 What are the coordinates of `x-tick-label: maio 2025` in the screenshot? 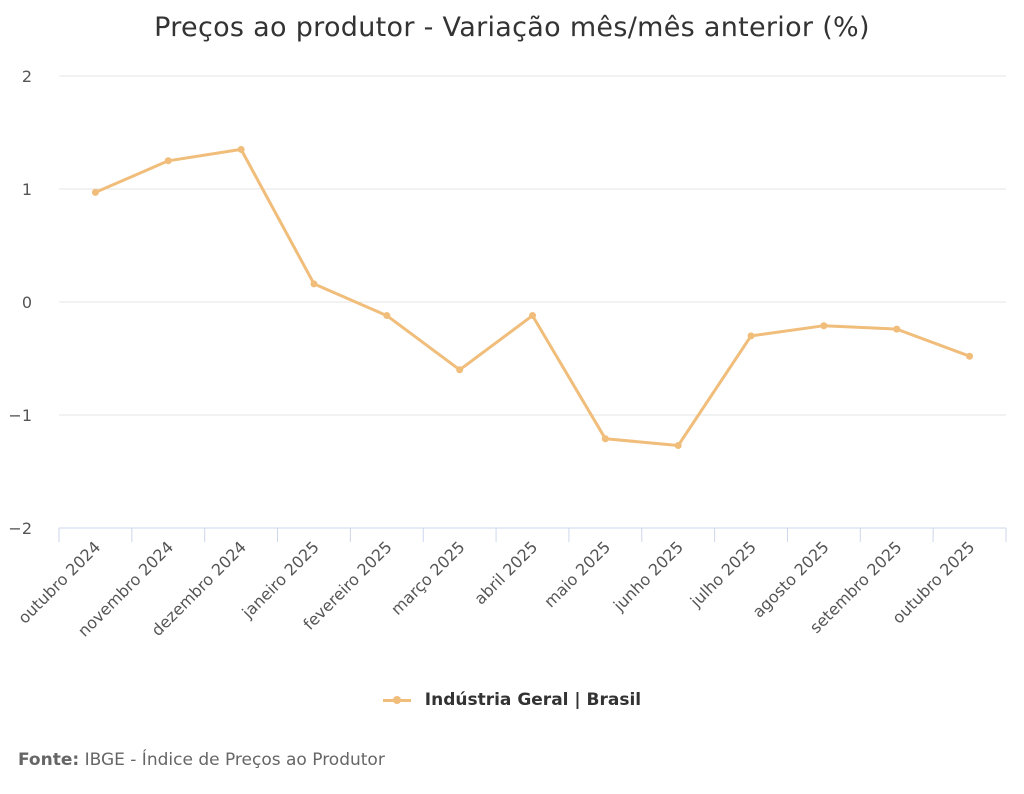 It's located at (577, 574).